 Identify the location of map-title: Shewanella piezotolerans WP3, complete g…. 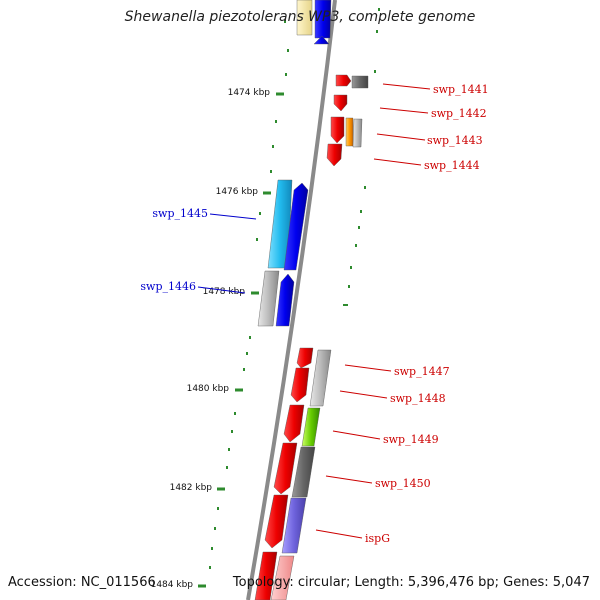
(300, 17).